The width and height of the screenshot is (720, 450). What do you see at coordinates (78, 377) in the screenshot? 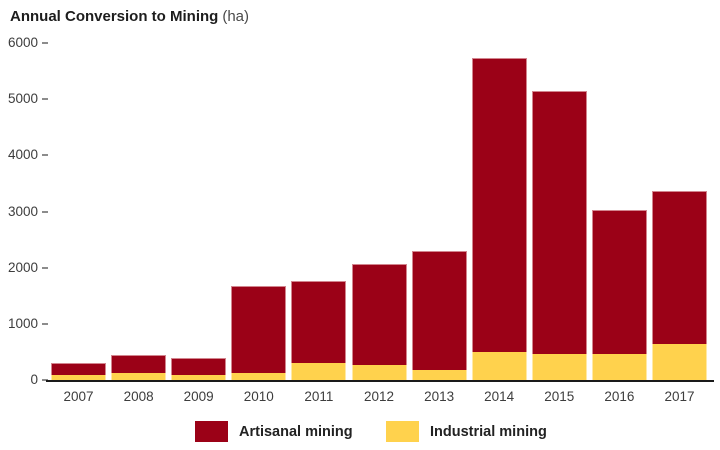
I see `bar-2007-industrial-segment` at bounding box center [78, 377].